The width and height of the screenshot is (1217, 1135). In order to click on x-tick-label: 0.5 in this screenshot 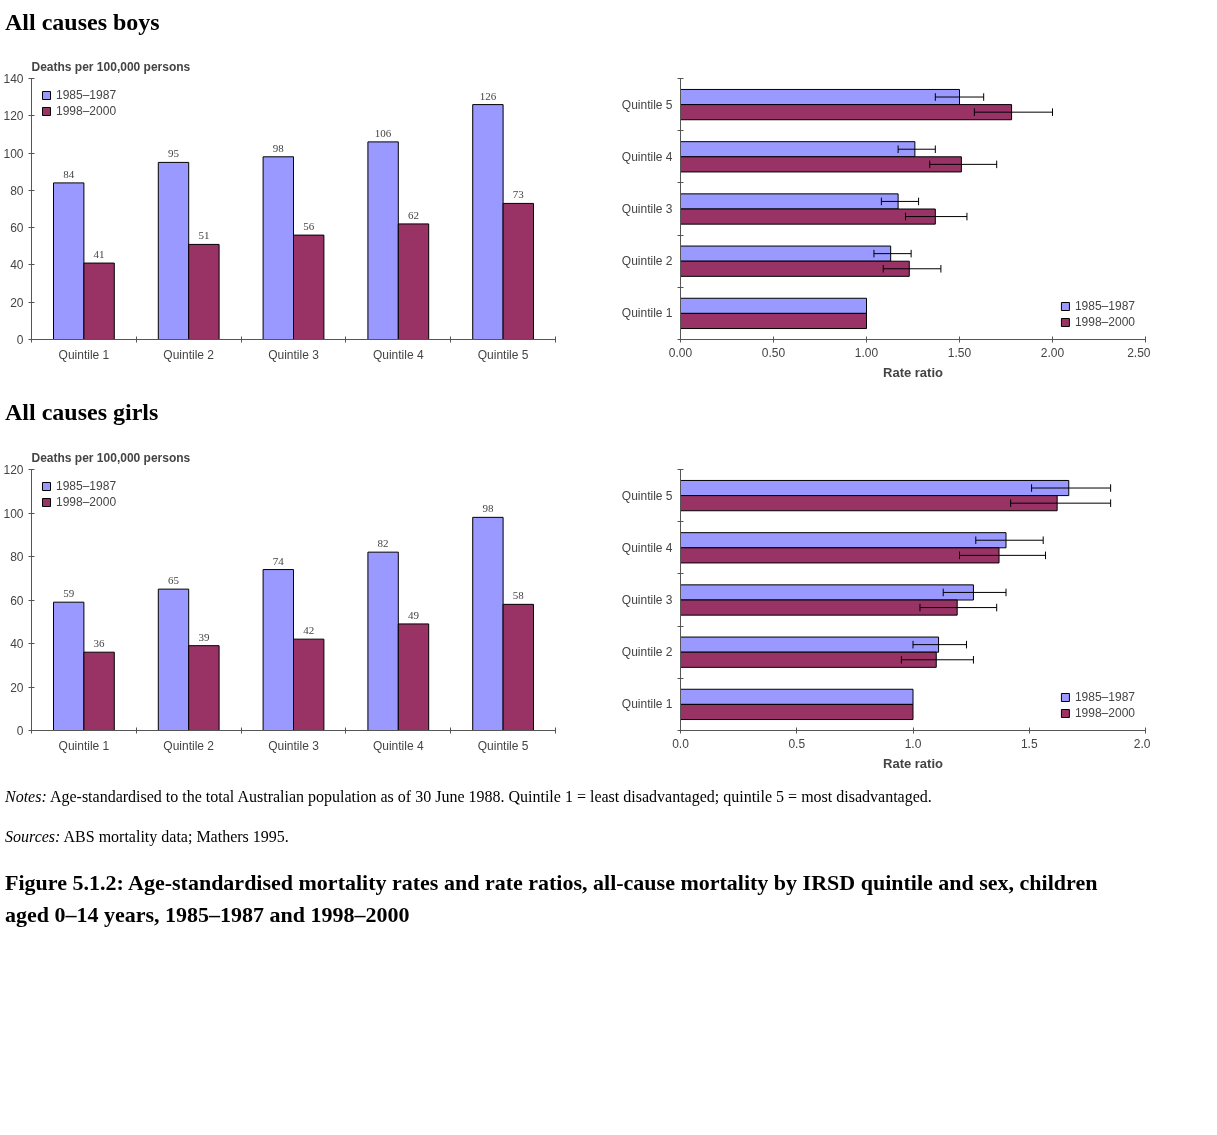, I will do `click(797, 743)`.